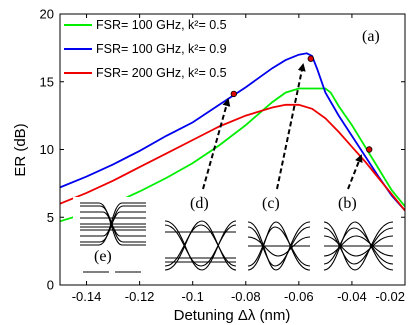 This screenshot has width=419, height=325. What do you see at coordinates (103, 256) in the screenshot?
I see `eye-label-e: (e)` at bounding box center [103, 256].